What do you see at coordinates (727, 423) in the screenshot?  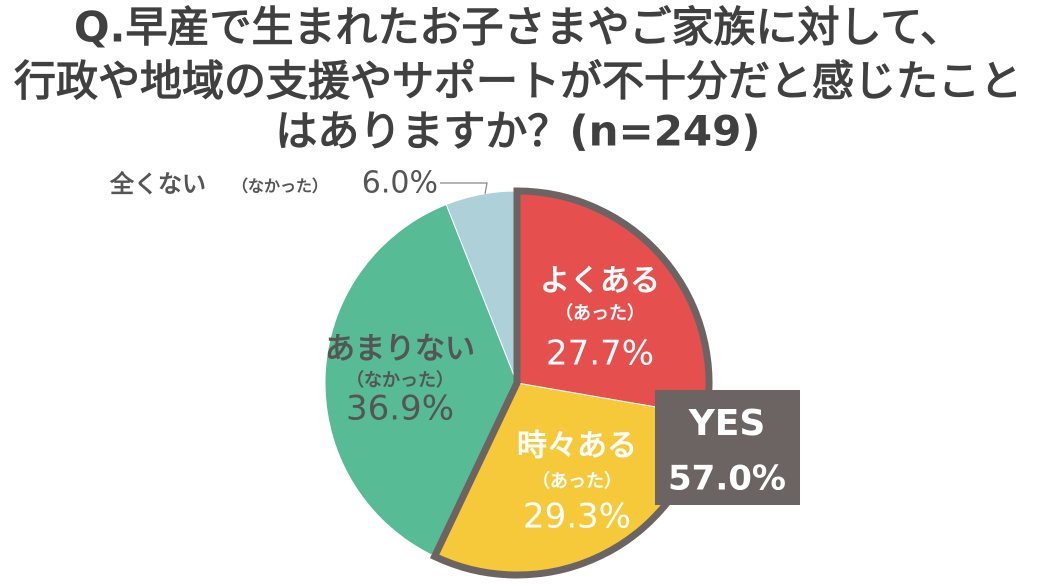 I see `annotation-label: YES` at bounding box center [727, 423].